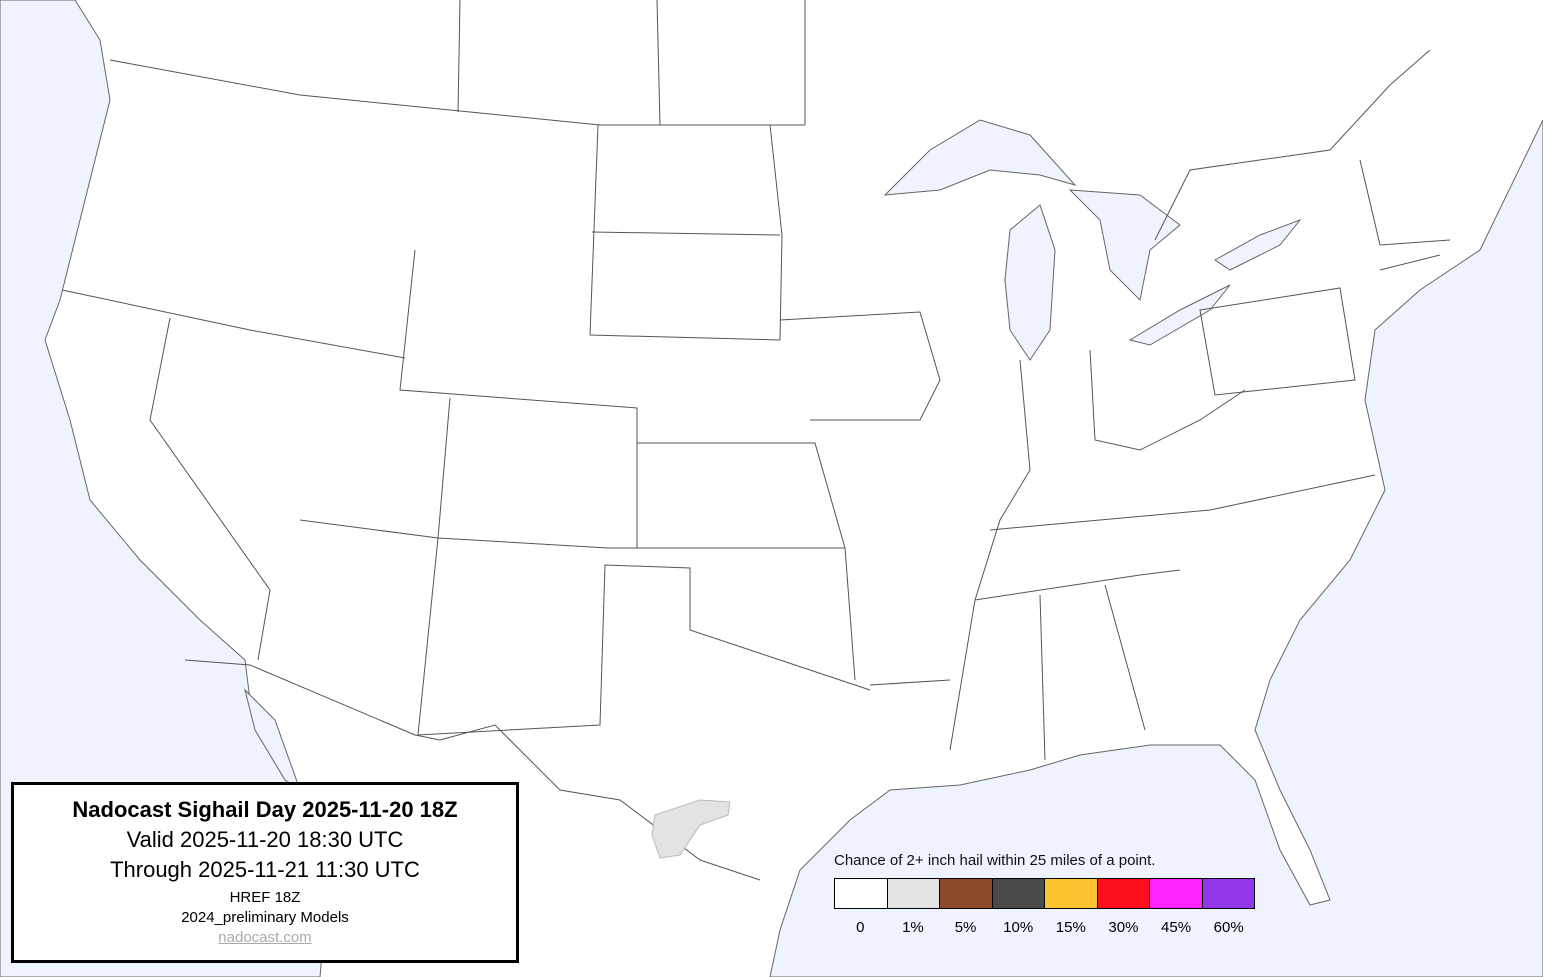 This screenshot has width=1543, height=977. What do you see at coordinates (1124, 245) in the screenshot?
I see `lake-huron` at bounding box center [1124, 245].